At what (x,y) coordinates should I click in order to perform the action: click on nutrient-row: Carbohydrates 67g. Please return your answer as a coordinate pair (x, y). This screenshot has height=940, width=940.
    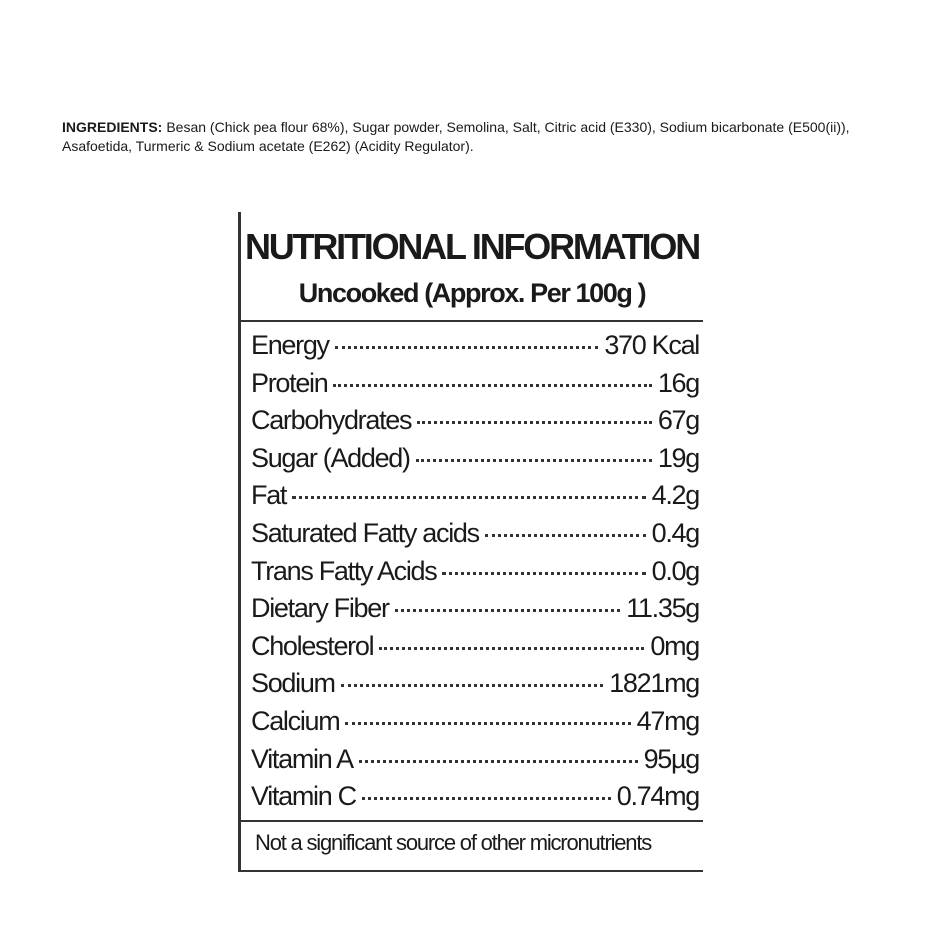
    Looking at the image, I should click on (475, 424).